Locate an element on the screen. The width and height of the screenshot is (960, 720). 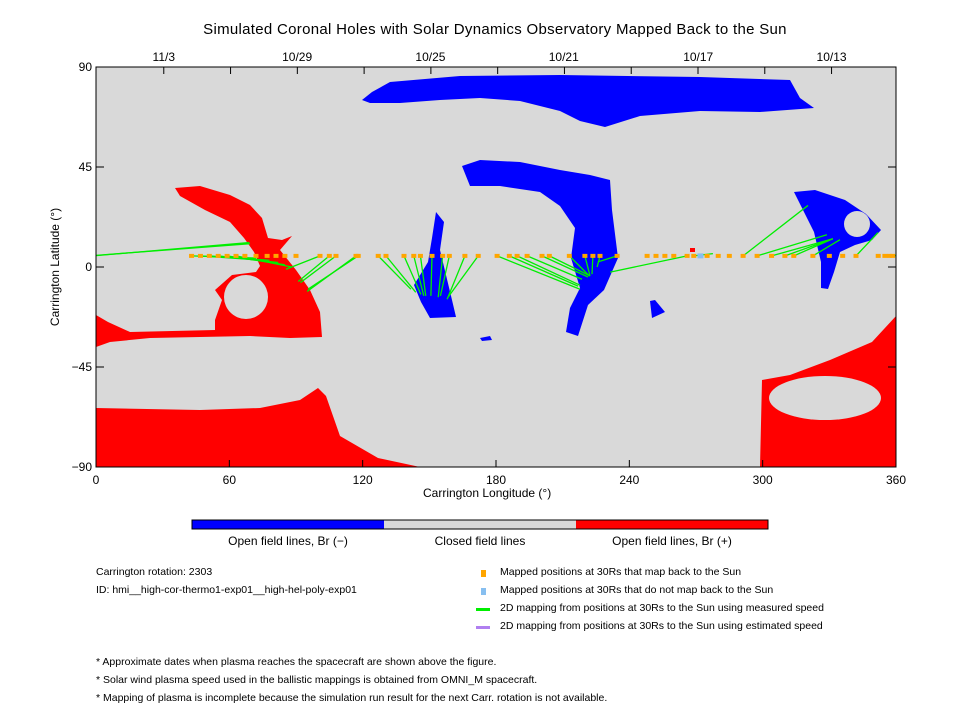
date-label: 10/21 is located at coordinates (564, 57).